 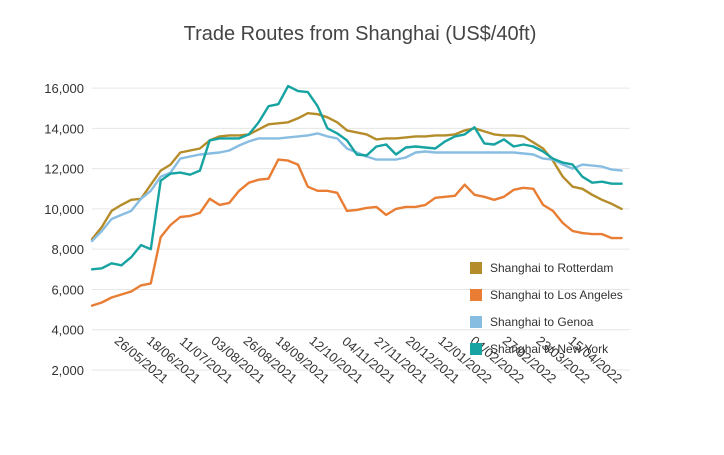 I want to click on legend-label: Shanghai to Rotterdam, so click(x=551, y=268).